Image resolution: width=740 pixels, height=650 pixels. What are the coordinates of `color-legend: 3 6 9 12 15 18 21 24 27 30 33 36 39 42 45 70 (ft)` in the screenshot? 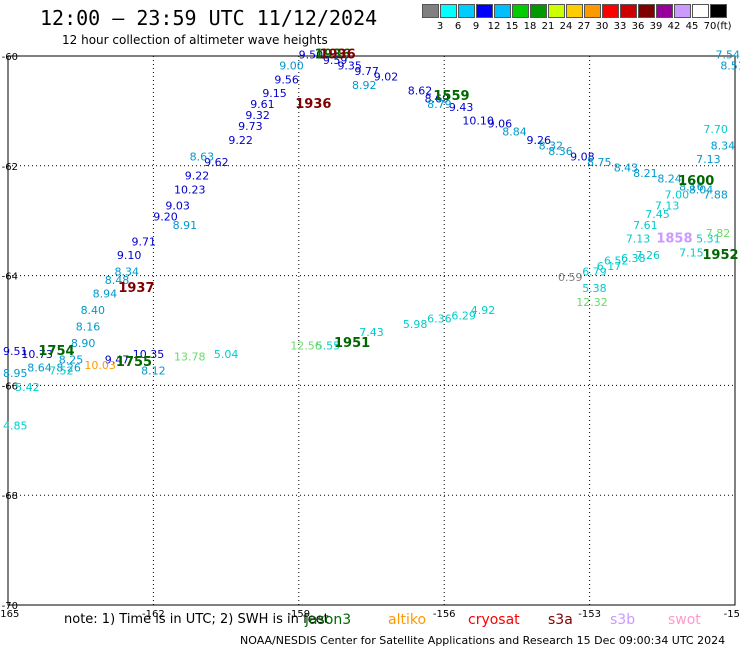 It's located at (577, 18).